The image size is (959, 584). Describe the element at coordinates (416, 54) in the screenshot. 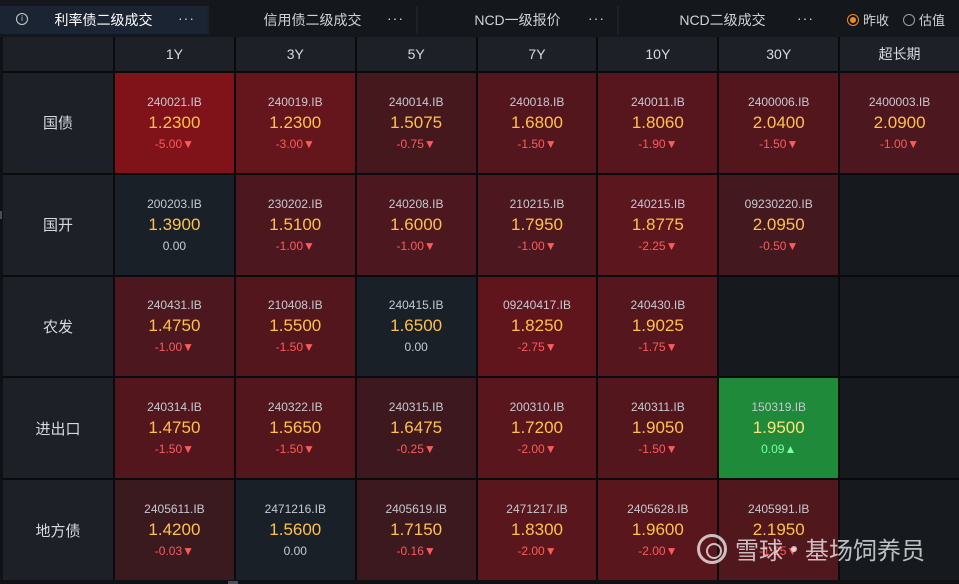

I see `column-header-5y: 5Y` at that location.